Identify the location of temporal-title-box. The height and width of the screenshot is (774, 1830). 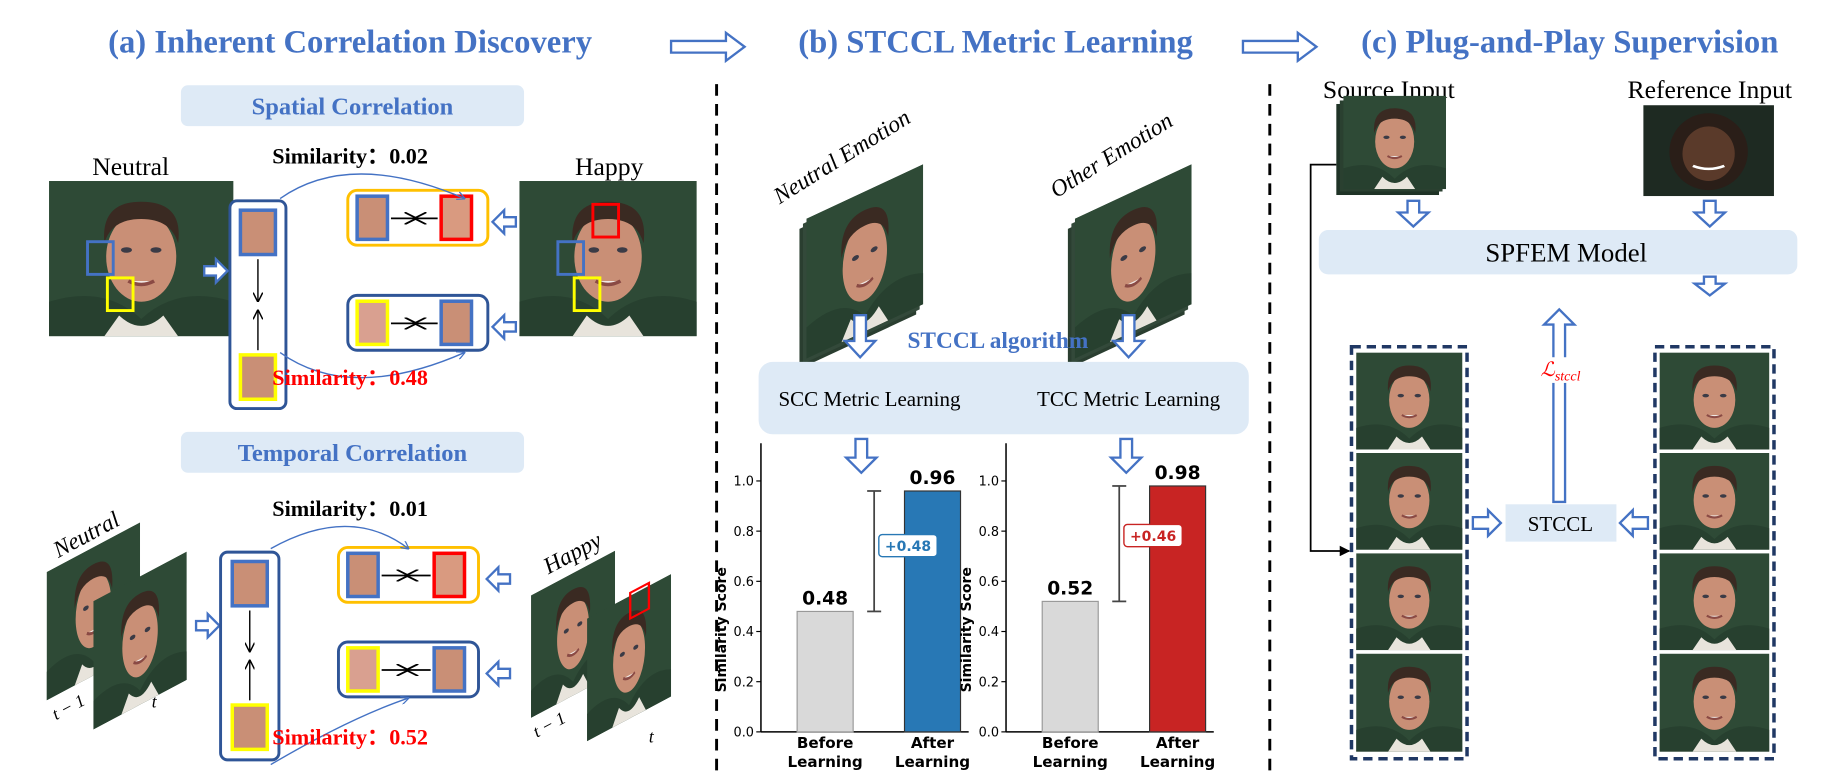
(352, 452).